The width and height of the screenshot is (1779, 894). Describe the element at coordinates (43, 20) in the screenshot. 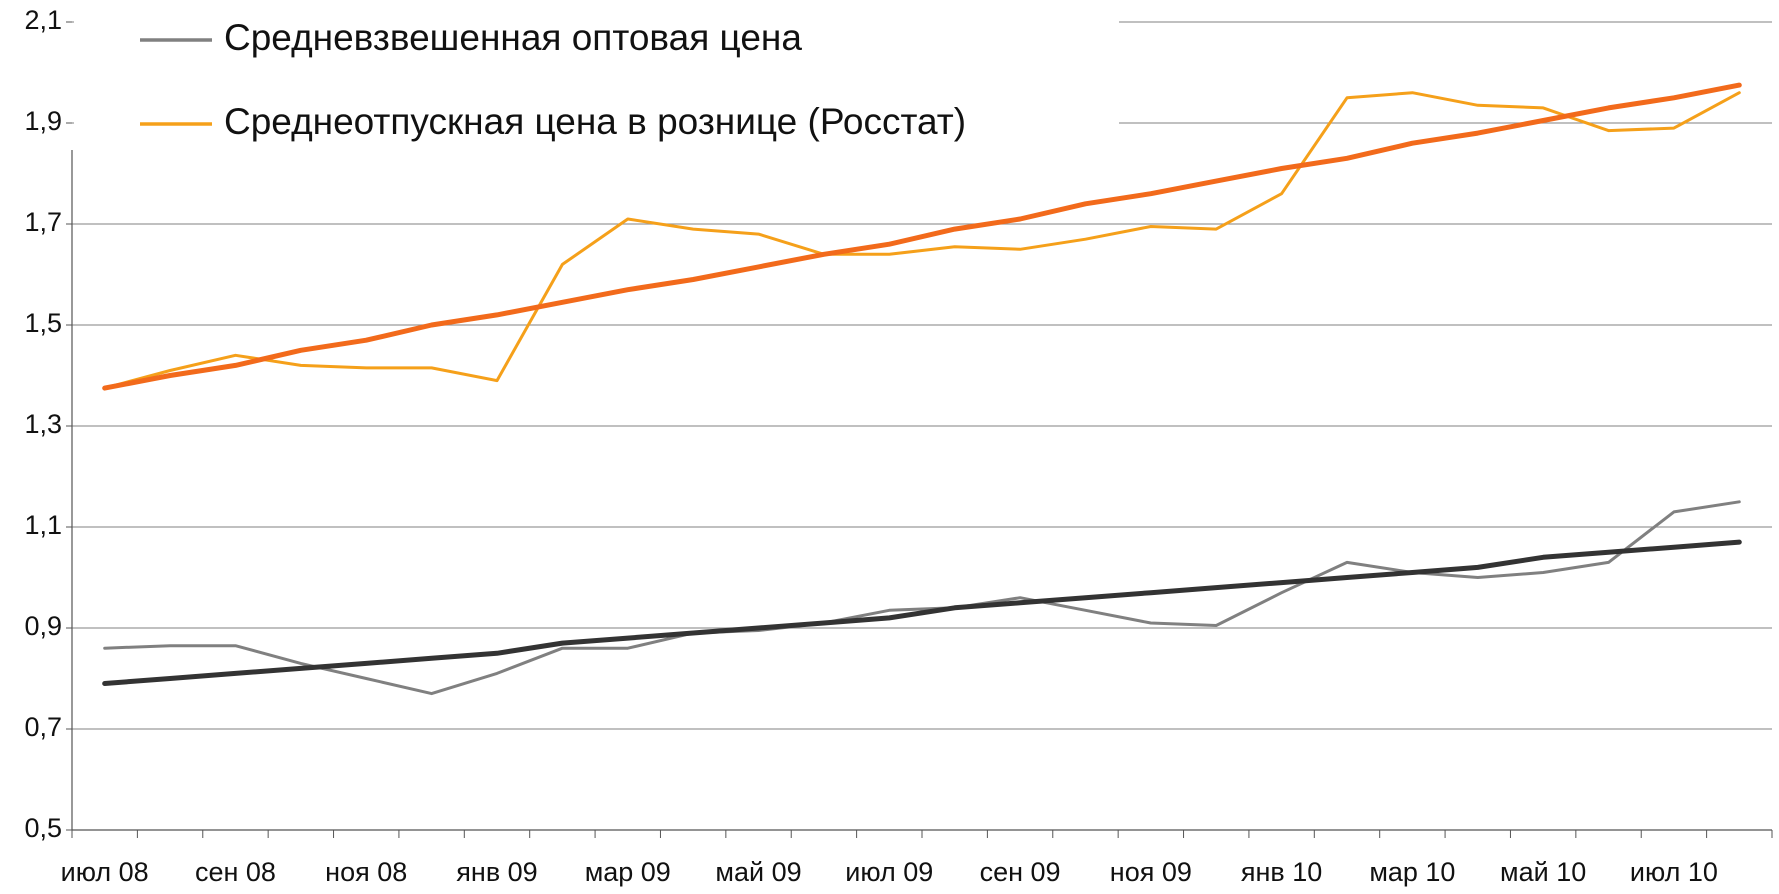

I see `y-tick-label: 2,1` at that location.